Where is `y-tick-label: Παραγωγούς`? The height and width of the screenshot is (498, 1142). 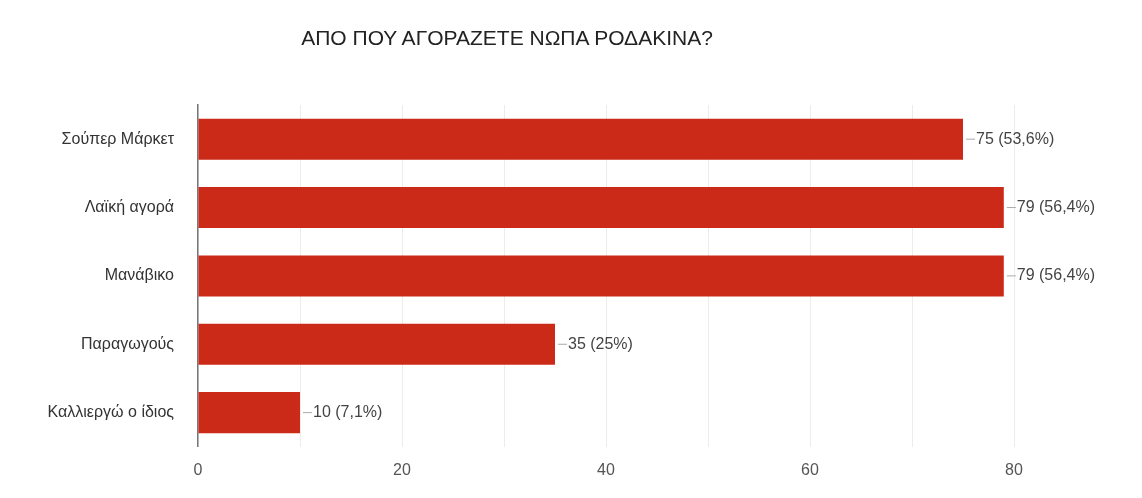 y-tick-label: Παραγωγούς is located at coordinates (127, 343).